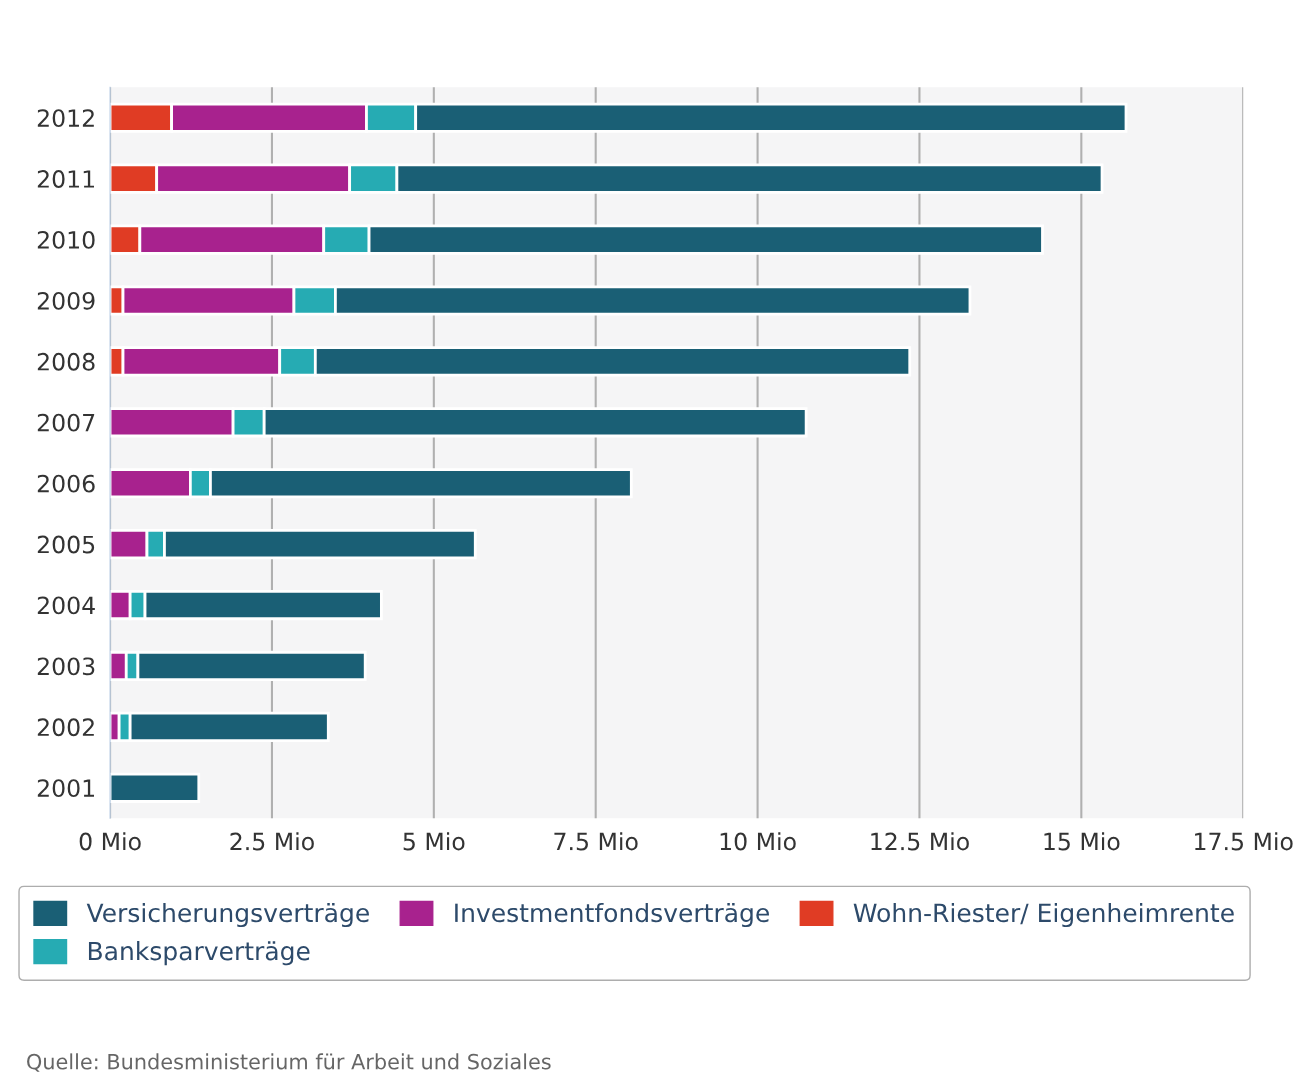 Image resolution: width=1295 pixels, height=1091 pixels. I want to click on legend-label: Versicherungsverträge, so click(227, 915).